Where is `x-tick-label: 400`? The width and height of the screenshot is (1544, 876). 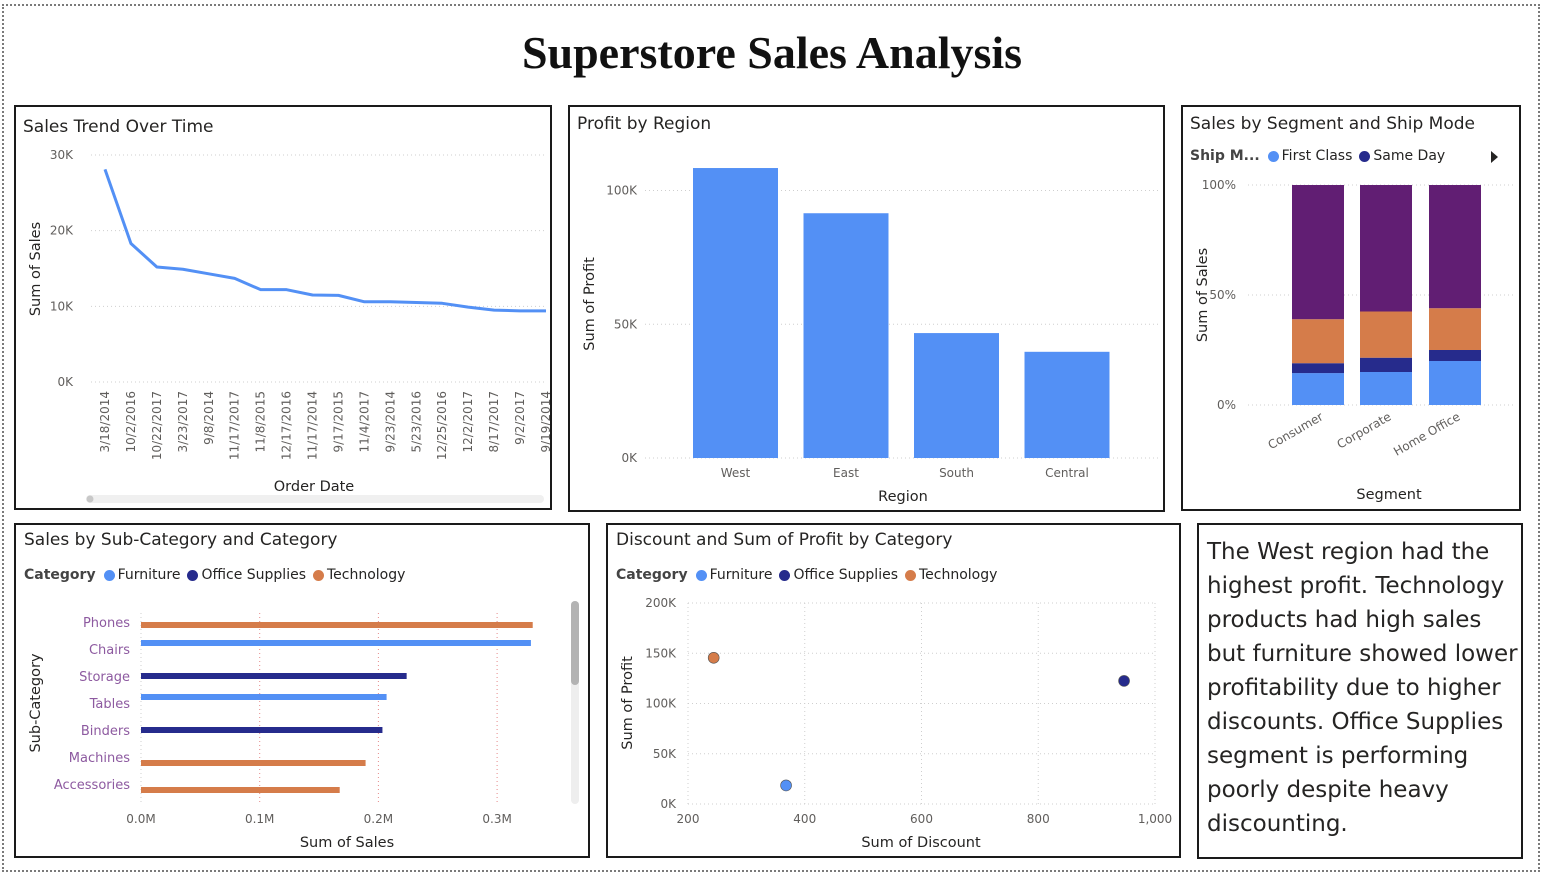 x-tick-label: 400 is located at coordinates (804, 819).